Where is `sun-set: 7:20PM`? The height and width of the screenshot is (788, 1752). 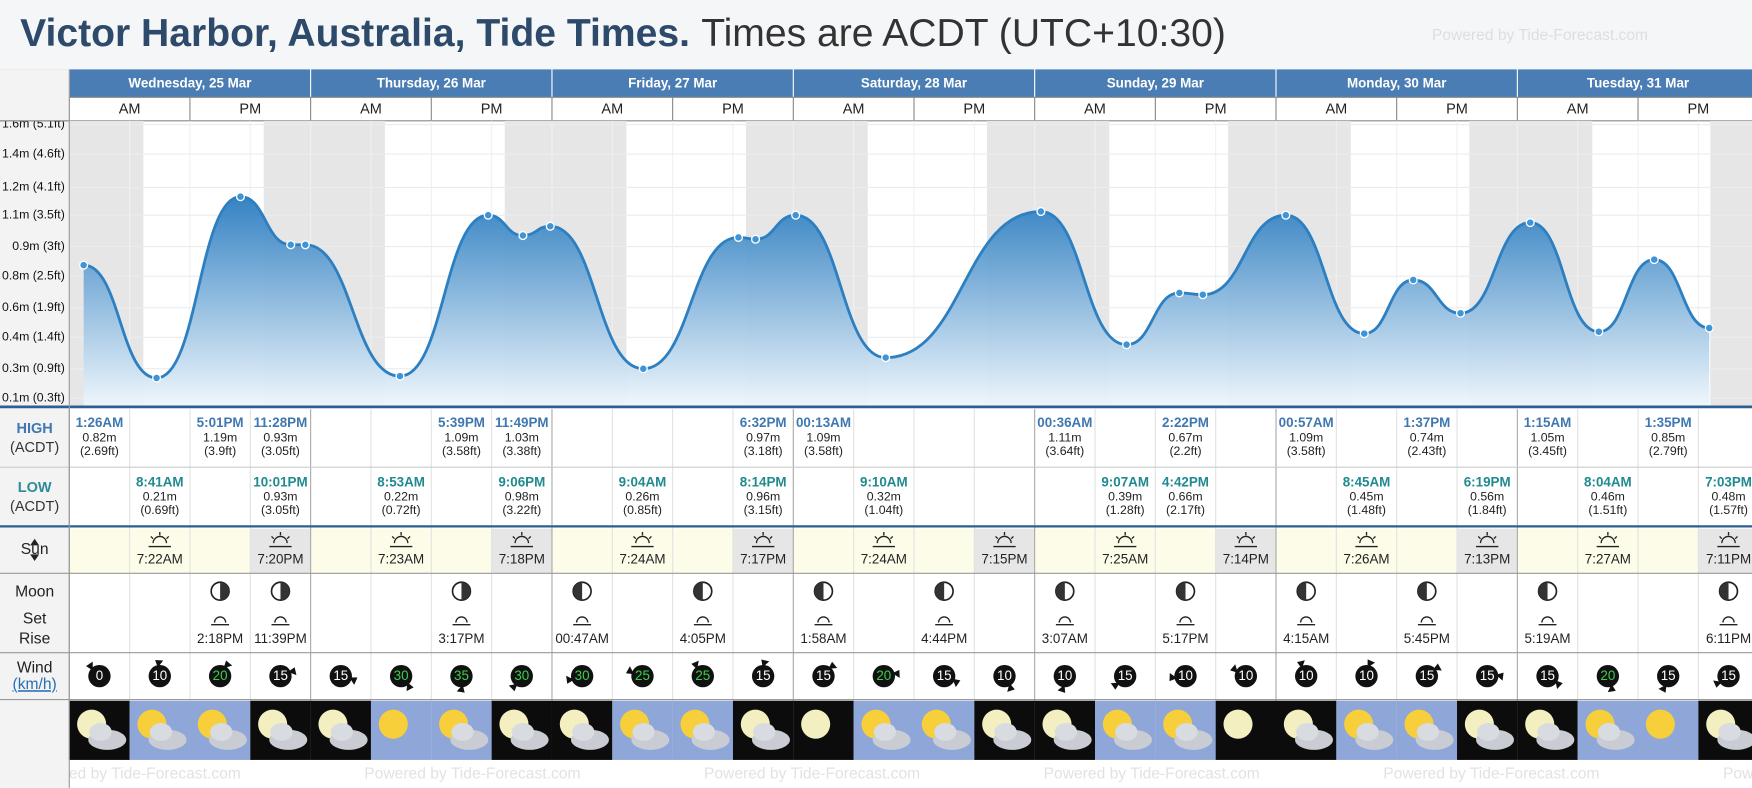
sun-set: 7:20PM is located at coordinates (280, 558).